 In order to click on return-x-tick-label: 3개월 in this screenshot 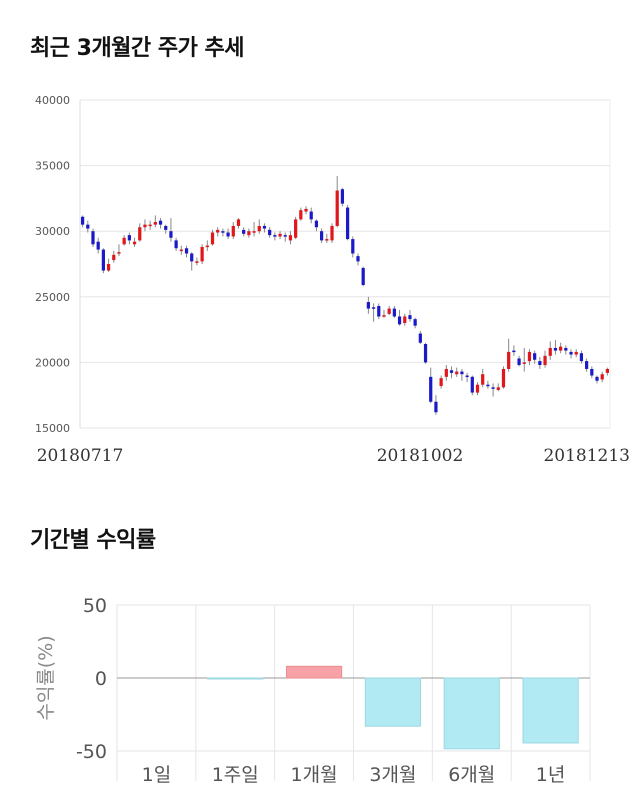, I will do `click(392, 775)`.